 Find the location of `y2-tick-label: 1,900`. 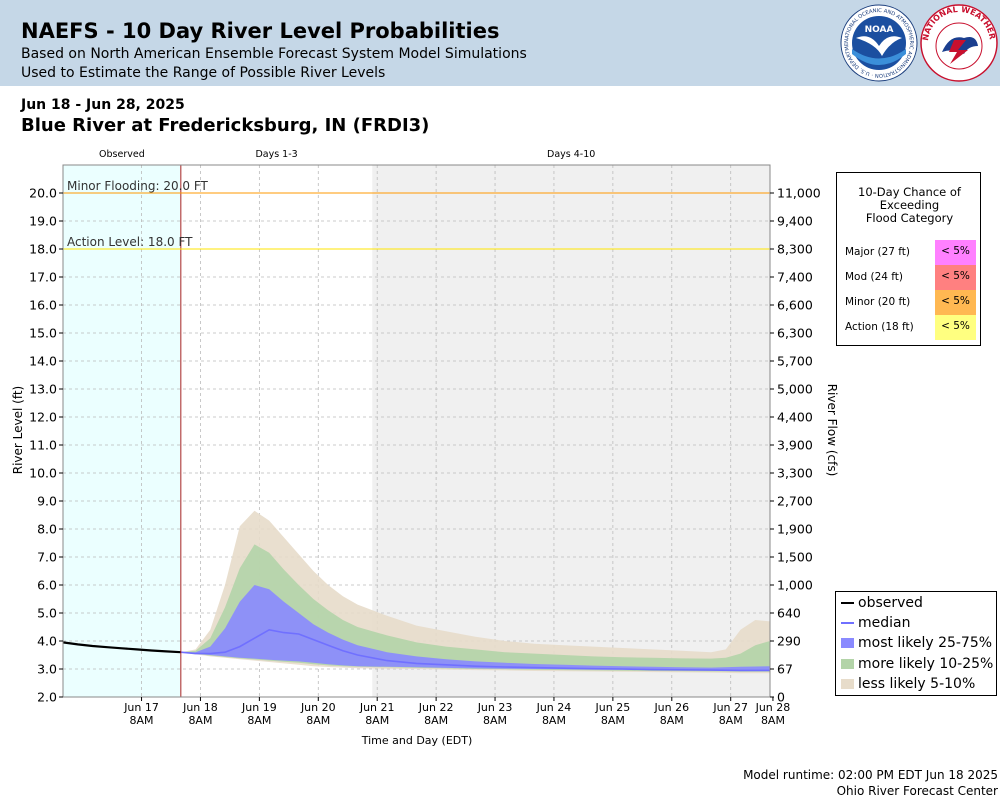

y2-tick-label: 1,900 is located at coordinates (795, 529).